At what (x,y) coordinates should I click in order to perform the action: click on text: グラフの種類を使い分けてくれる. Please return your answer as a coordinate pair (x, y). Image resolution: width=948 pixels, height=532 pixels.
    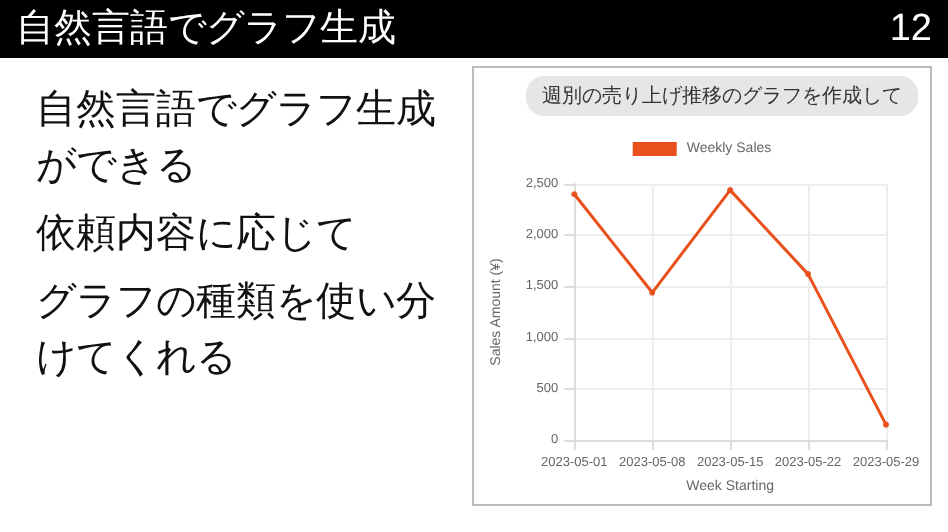
    Looking at the image, I should click on (237, 329).